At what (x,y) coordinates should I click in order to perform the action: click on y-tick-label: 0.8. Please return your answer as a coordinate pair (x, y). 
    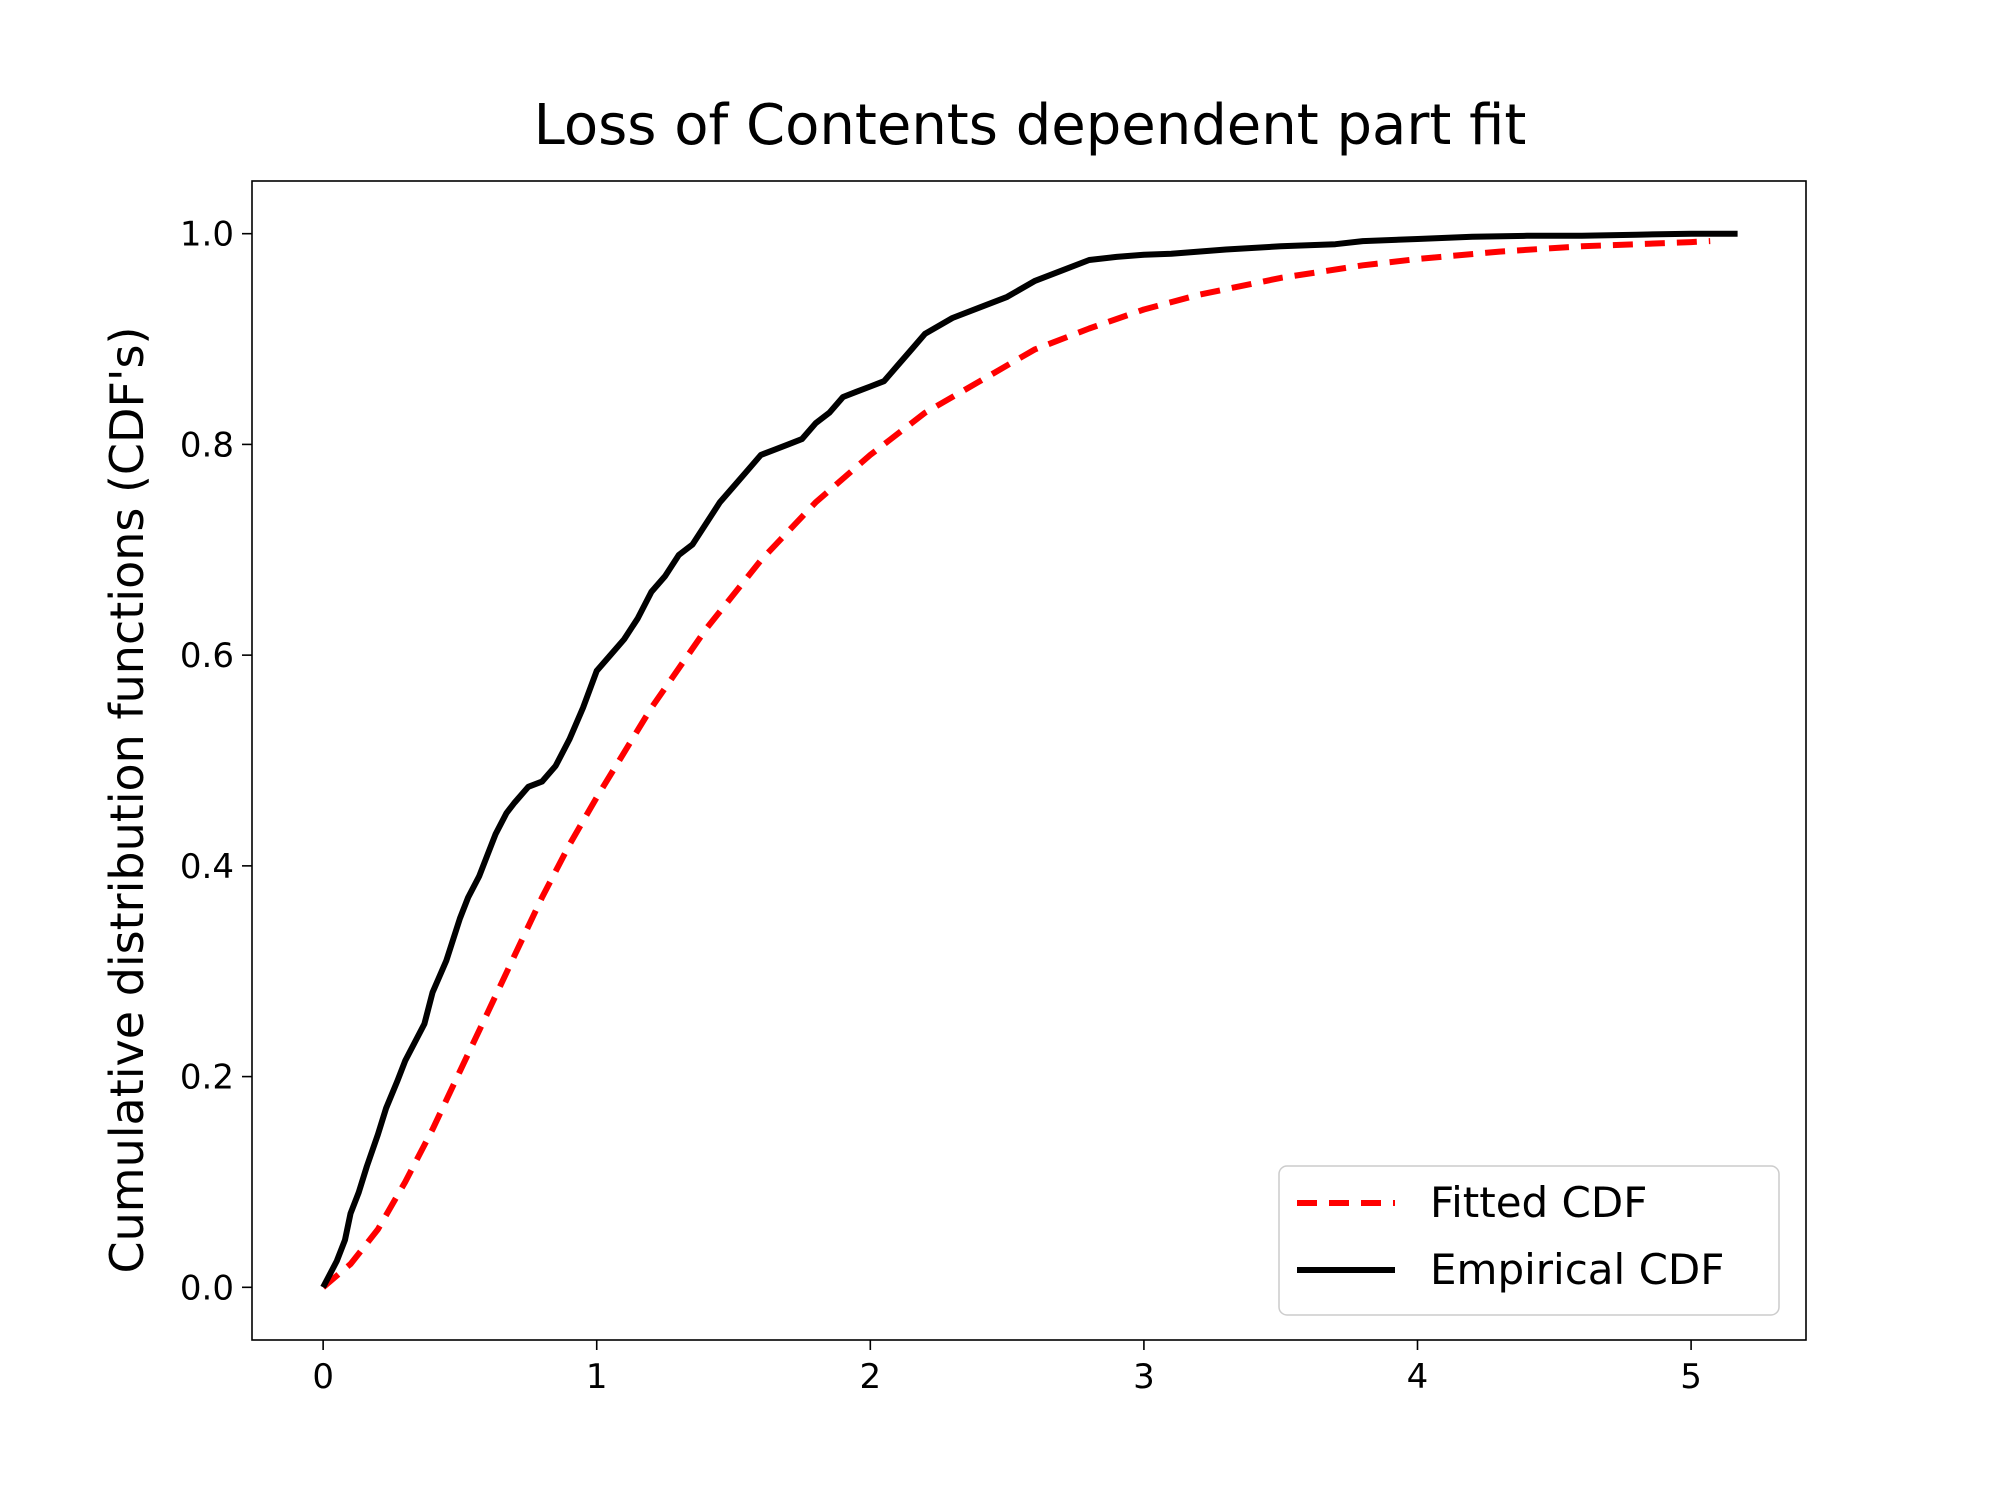
    Looking at the image, I should click on (207, 445).